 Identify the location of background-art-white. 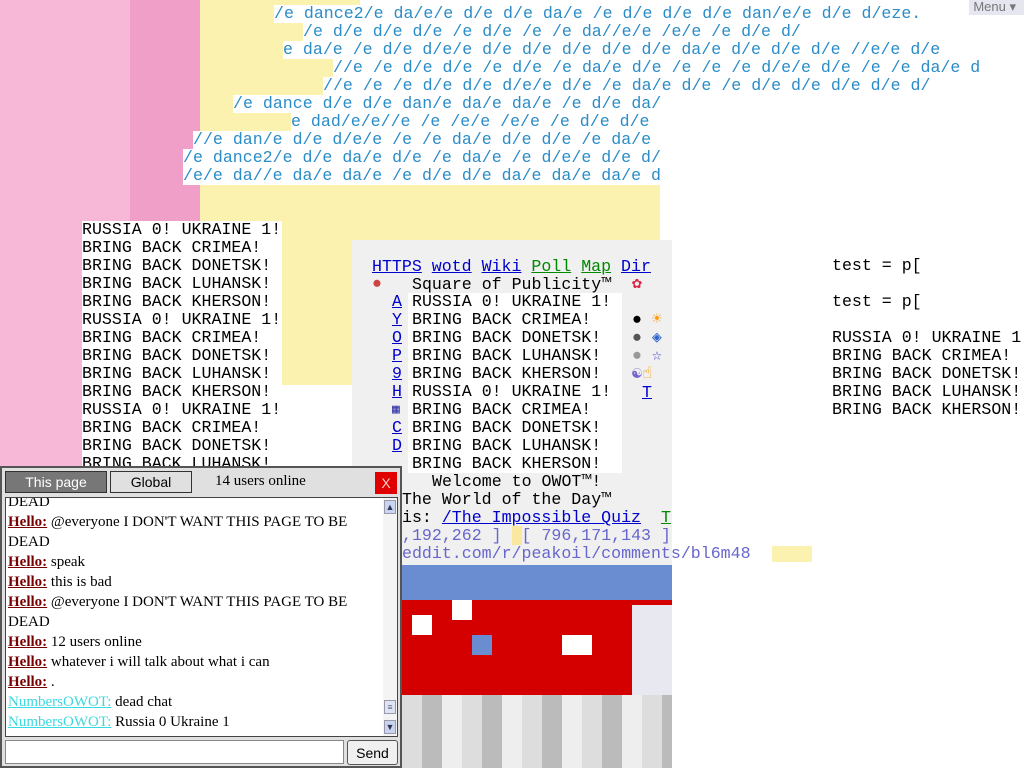
(320, 427).